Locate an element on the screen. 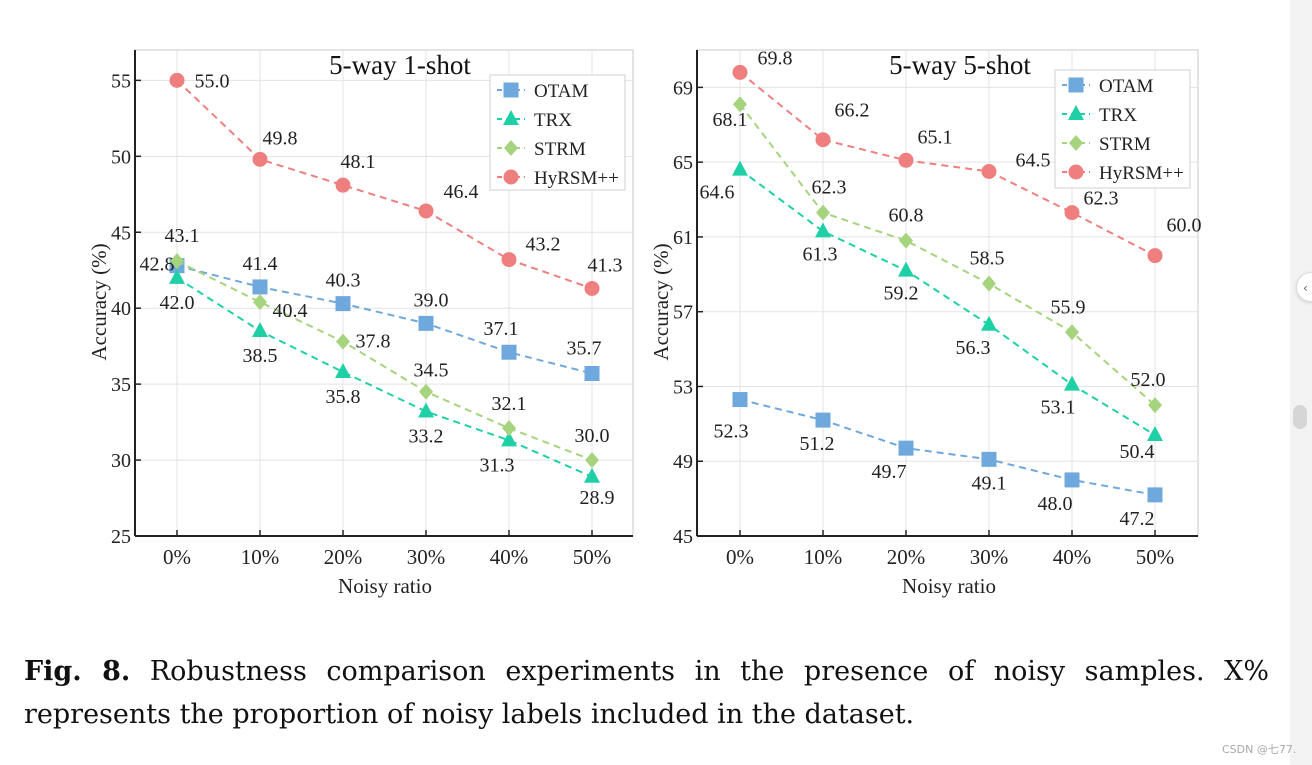  y-tick-label: 69 is located at coordinates (683, 88).